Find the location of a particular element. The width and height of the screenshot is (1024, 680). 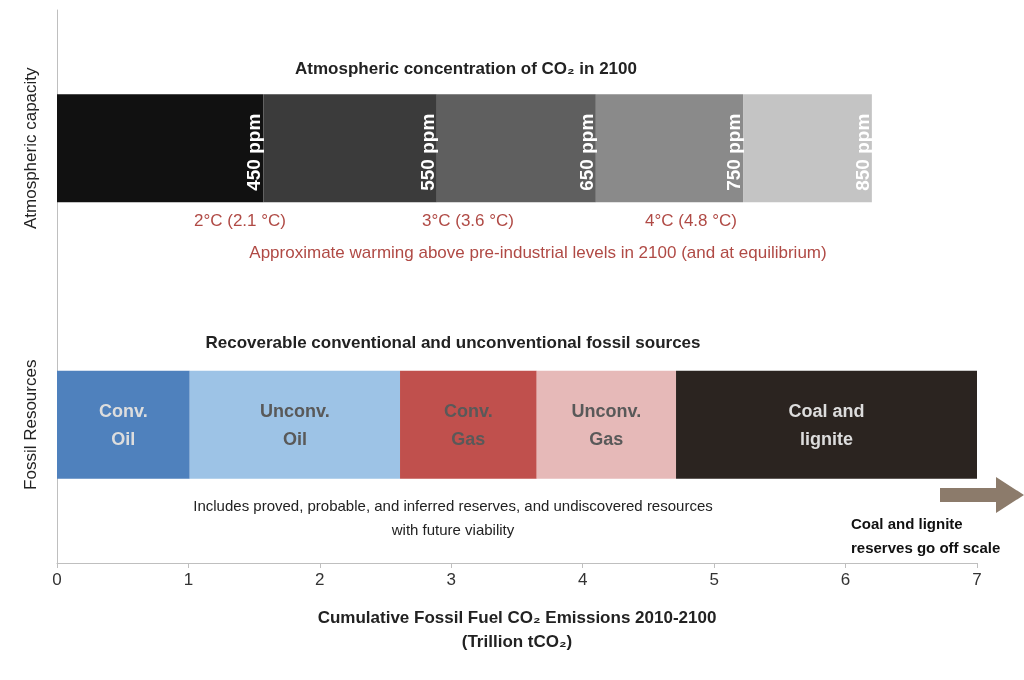

series-label: 550 ppm is located at coordinates (427, 152).